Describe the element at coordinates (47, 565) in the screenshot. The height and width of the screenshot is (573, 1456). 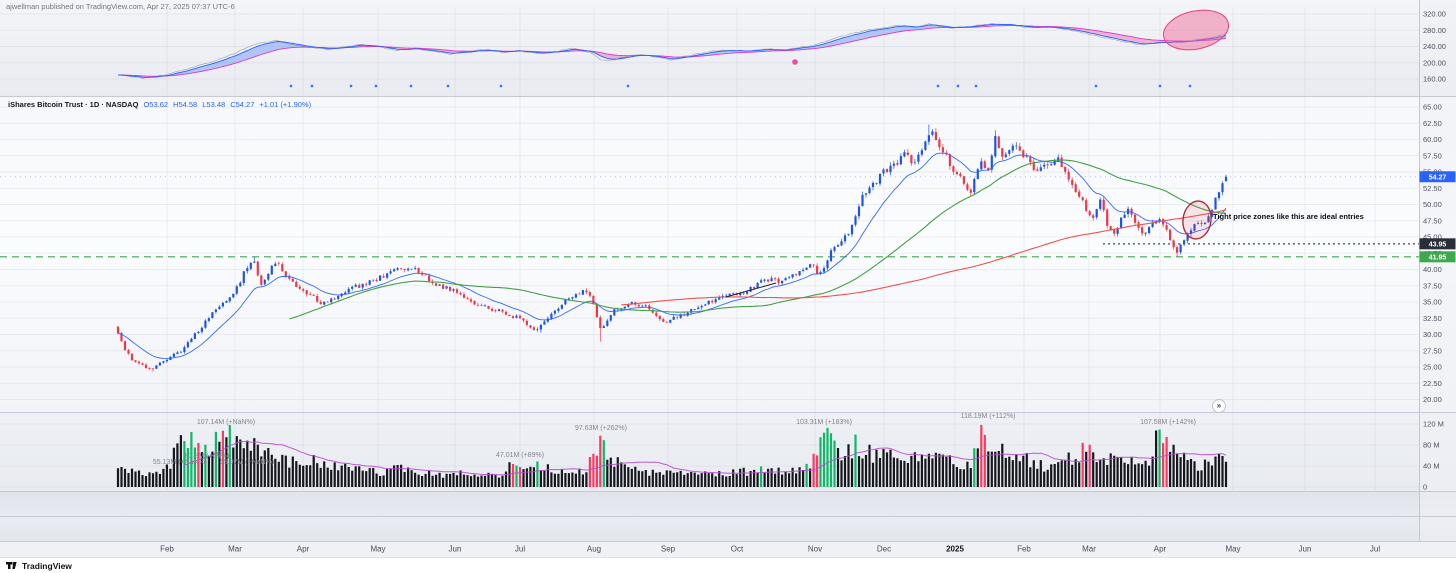
I see `tradingview-brand-text: TradingView` at that location.